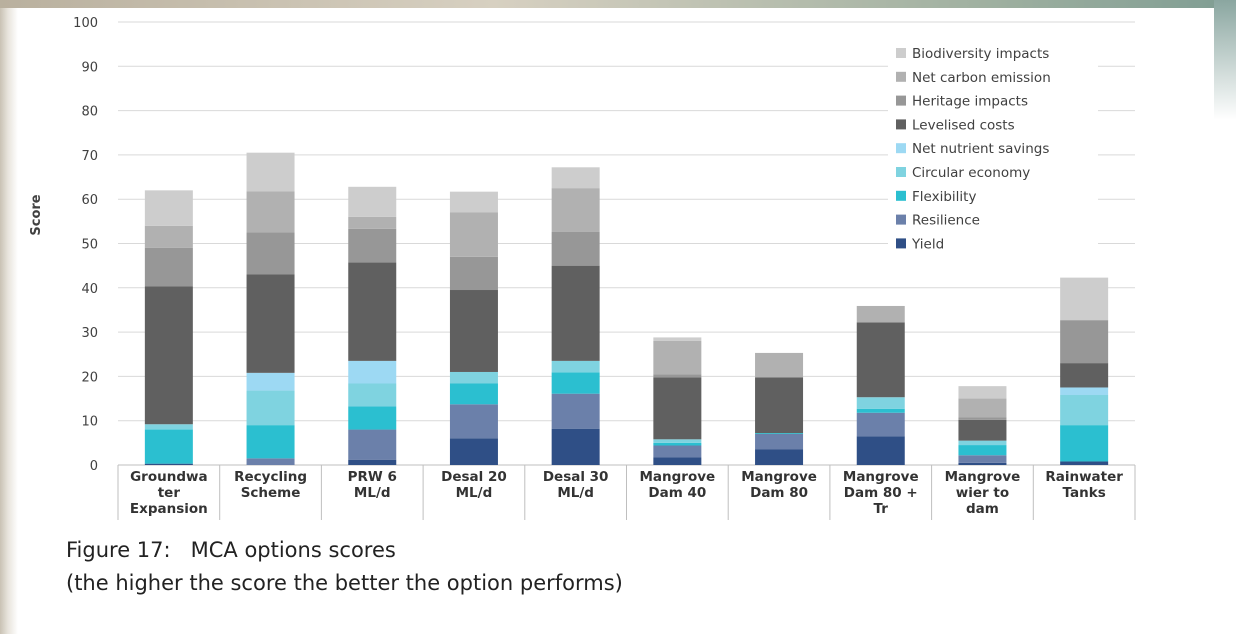 This screenshot has height=634, width=1236. What do you see at coordinates (89, 245) in the screenshot?
I see `y-tick-label: 50` at bounding box center [89, 245].